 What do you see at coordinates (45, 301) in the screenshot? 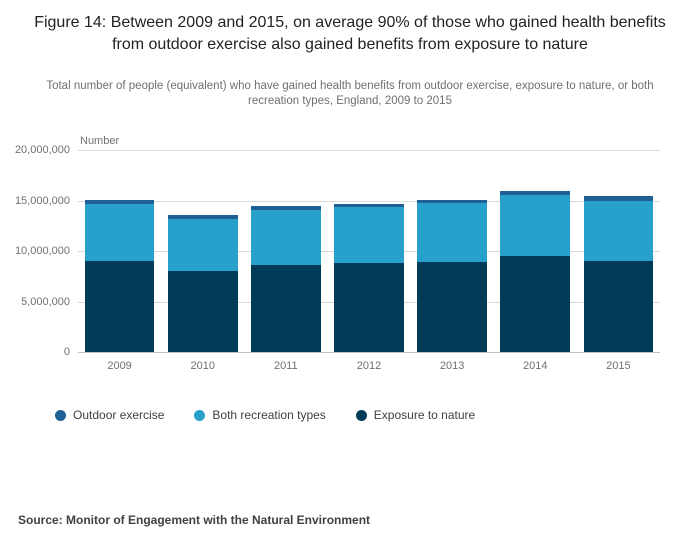
I see `y-tick-label: 5,000,000` at bounding box center [45, 301].